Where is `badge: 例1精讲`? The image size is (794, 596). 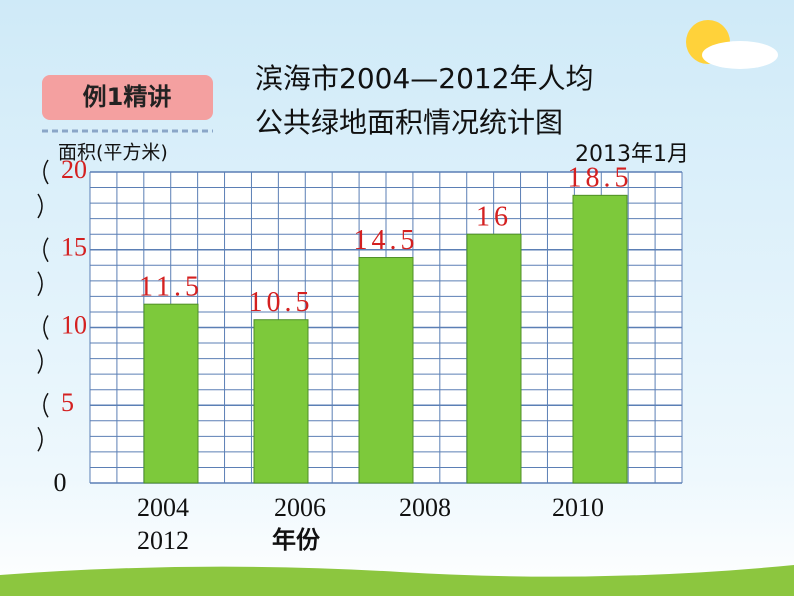
badge: 例1精讲 is located at coordinates (127, 97).